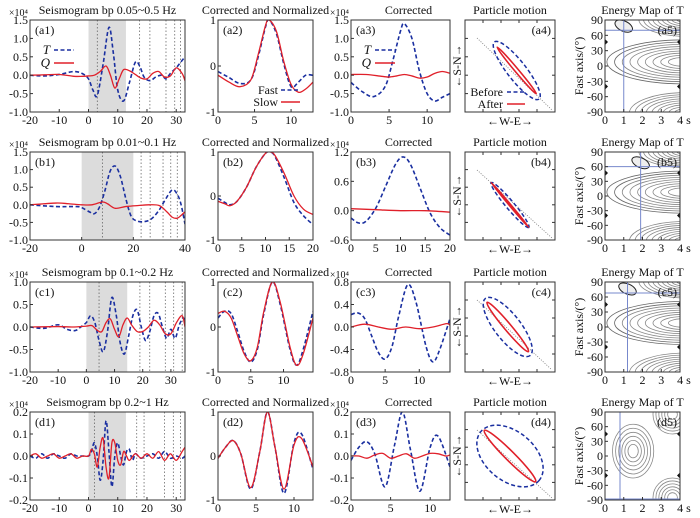  Describe the element at coordinates (232, 292) in the screenshot. I see `panel-label: (c2)` at that location.